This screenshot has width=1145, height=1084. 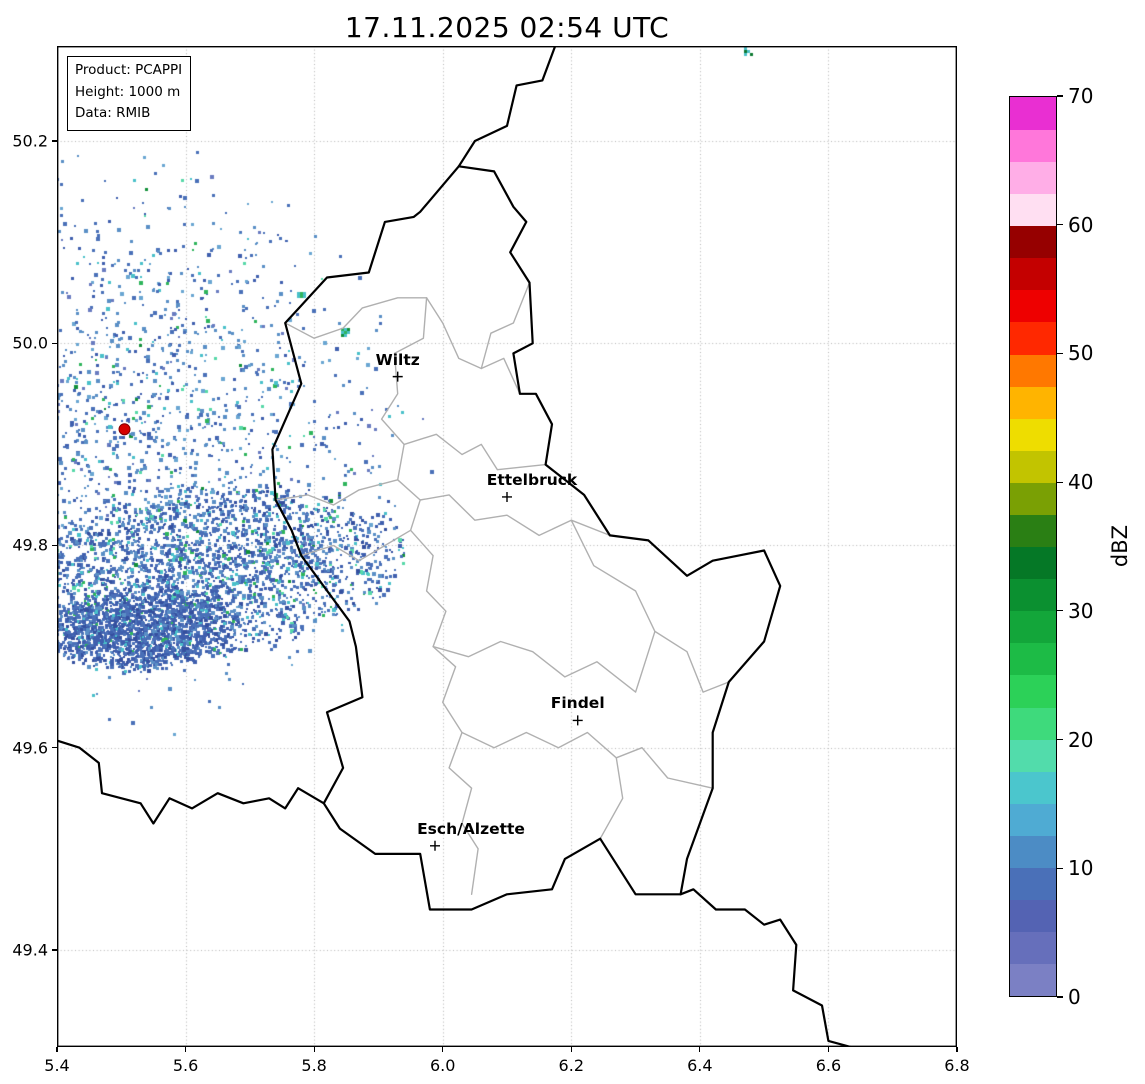 What do you see at coordinates (828, 1065) in the screenshot?
I see `x-tick-label: 6.6` at bounding box center [828, 1065].